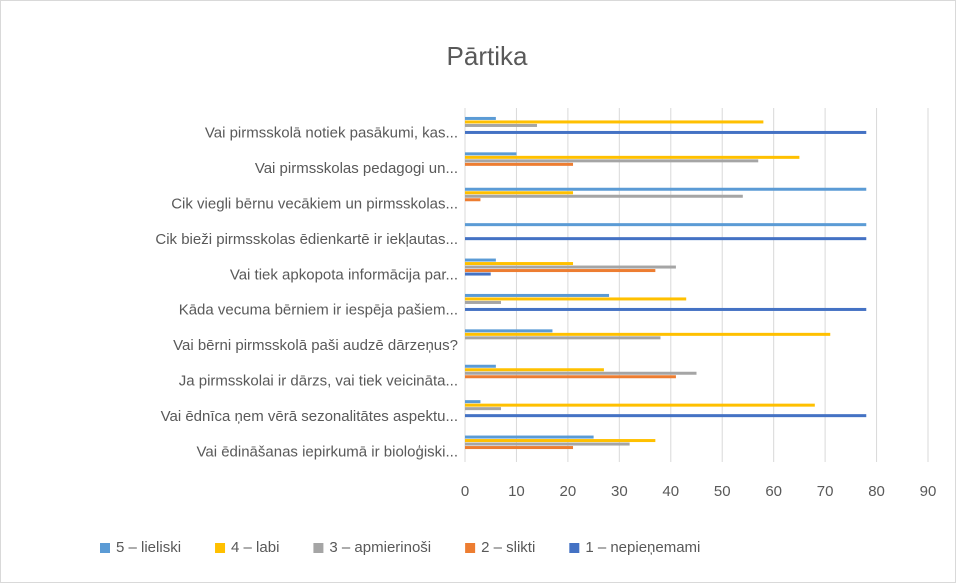  Describe the element at coordinates (487, 56) in the screenshot. I see `chart-title: Pārtika` at that location.